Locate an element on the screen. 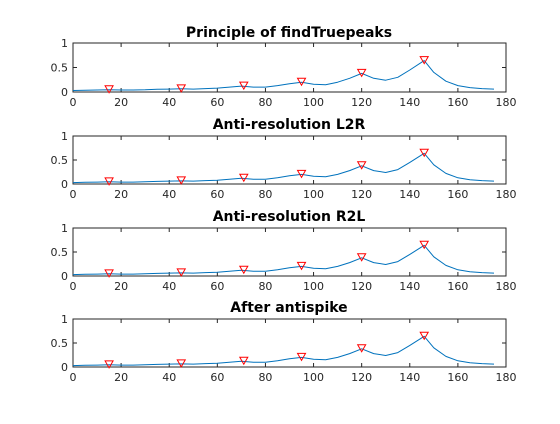  subplot-title: After antispike is located at coordinates (288, 308).